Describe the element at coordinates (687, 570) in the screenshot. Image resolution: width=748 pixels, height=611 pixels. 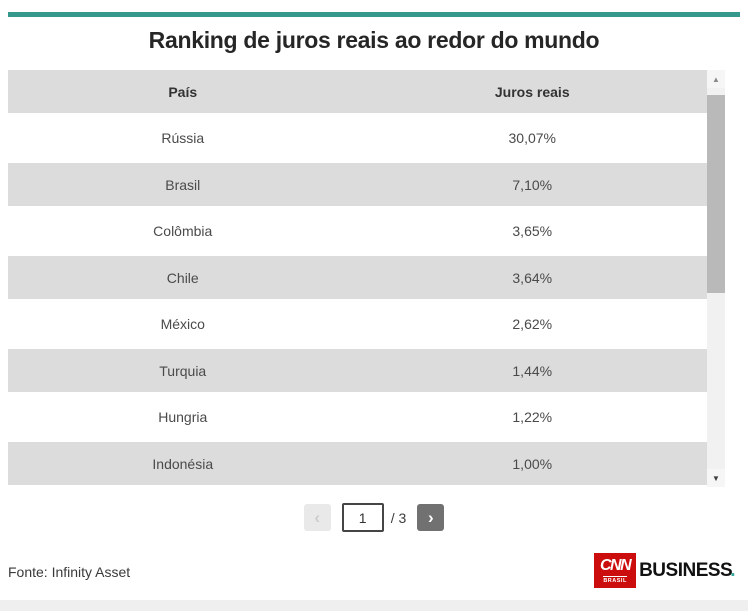
I see `logo-business-text: BUSINESS.` at that location.